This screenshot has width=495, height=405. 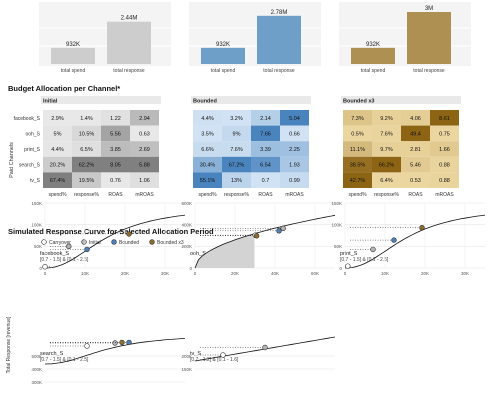 I want to click on heatmap-cell-label: 8.05, so click(x=115, y=166).